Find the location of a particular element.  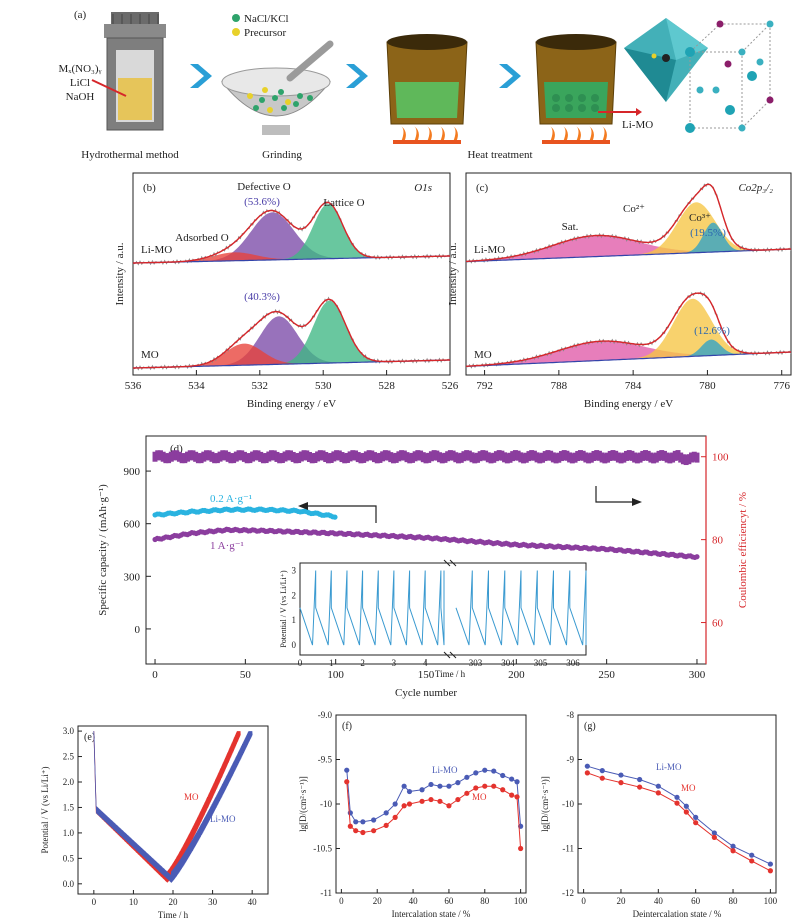

y2-tick-label: 80 is located at coordinates (718, 541).